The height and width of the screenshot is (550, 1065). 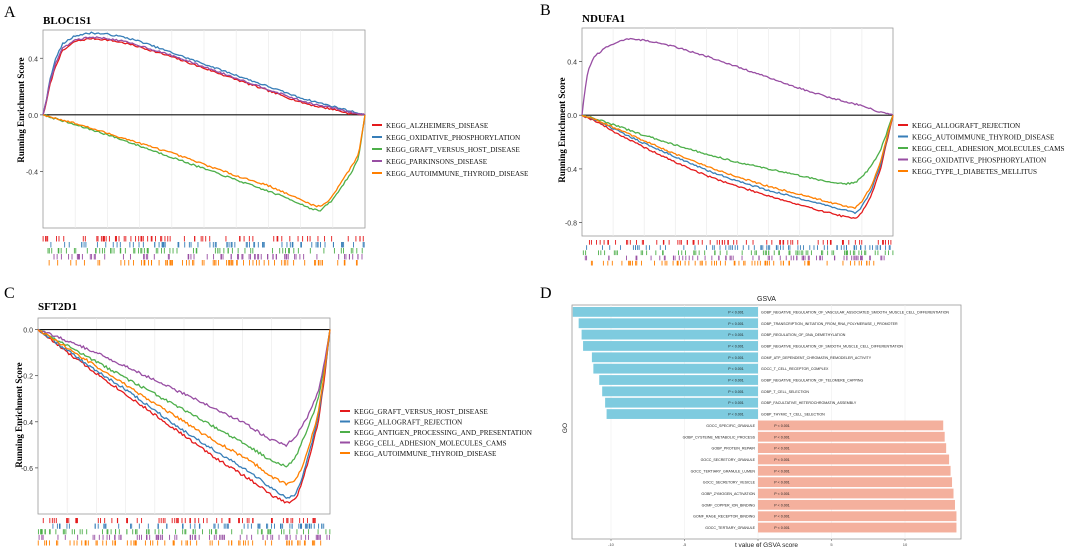 I want to click on gsva-category-label: GOCC_TERTIARY_GRANULE_LUMEN, so click(x=723, y=471).